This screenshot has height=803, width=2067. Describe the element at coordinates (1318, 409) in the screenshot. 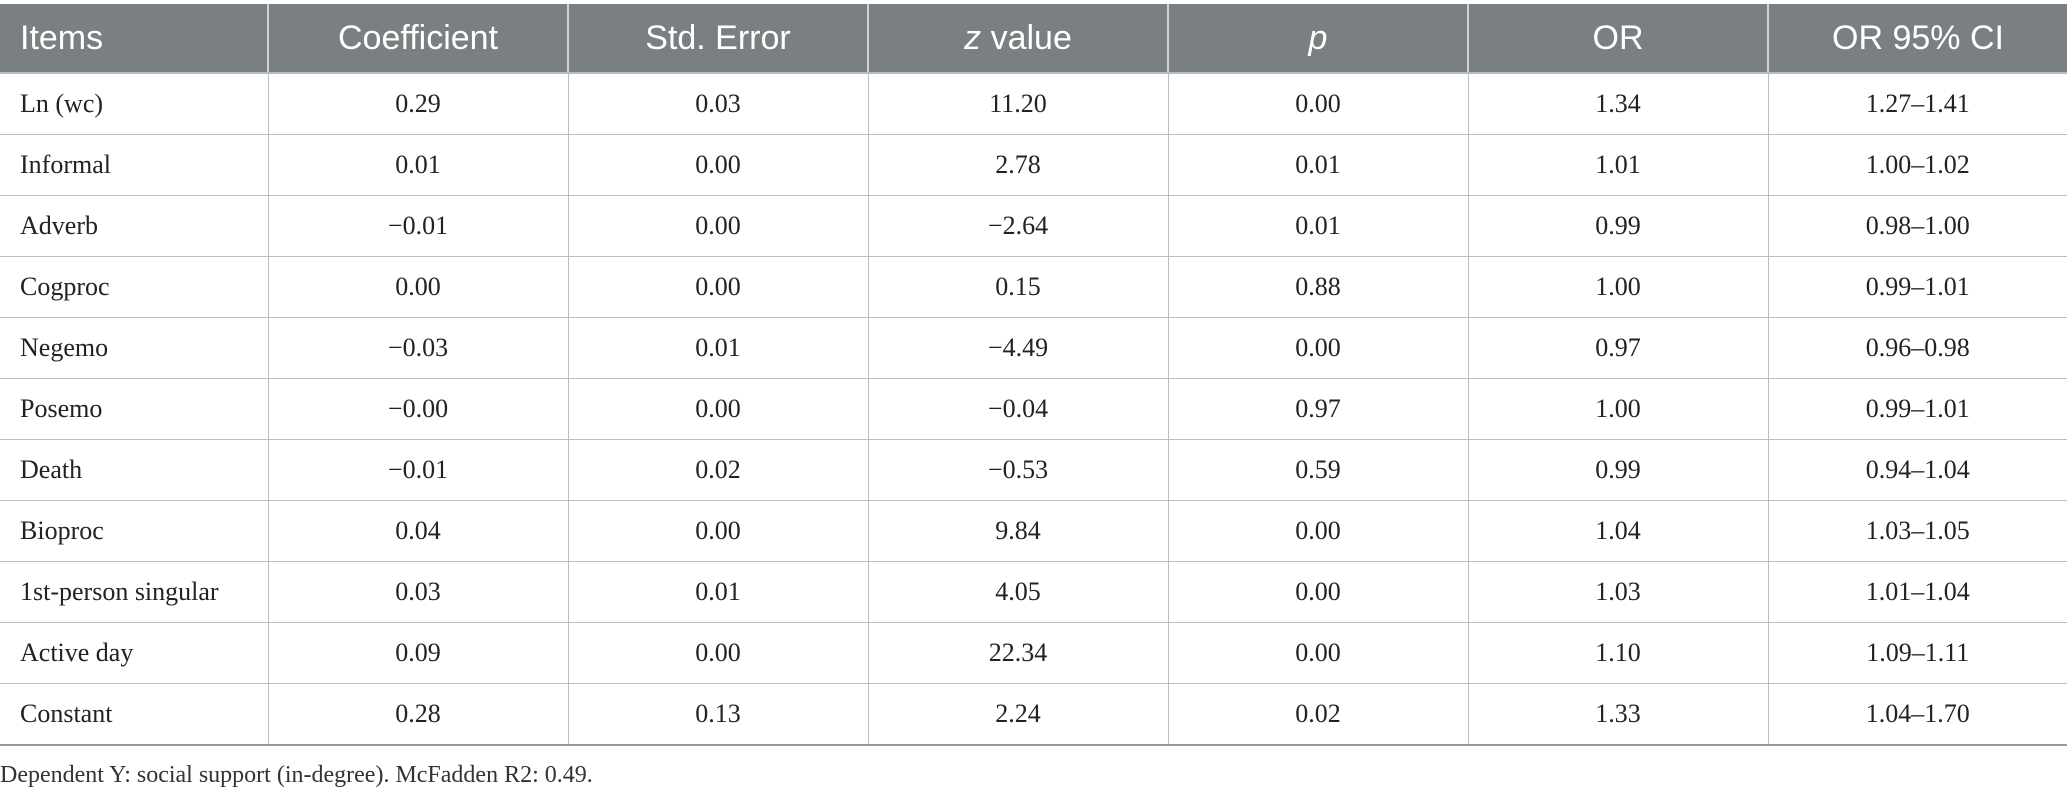

I see `cell-p-value: 0.97` at that location.